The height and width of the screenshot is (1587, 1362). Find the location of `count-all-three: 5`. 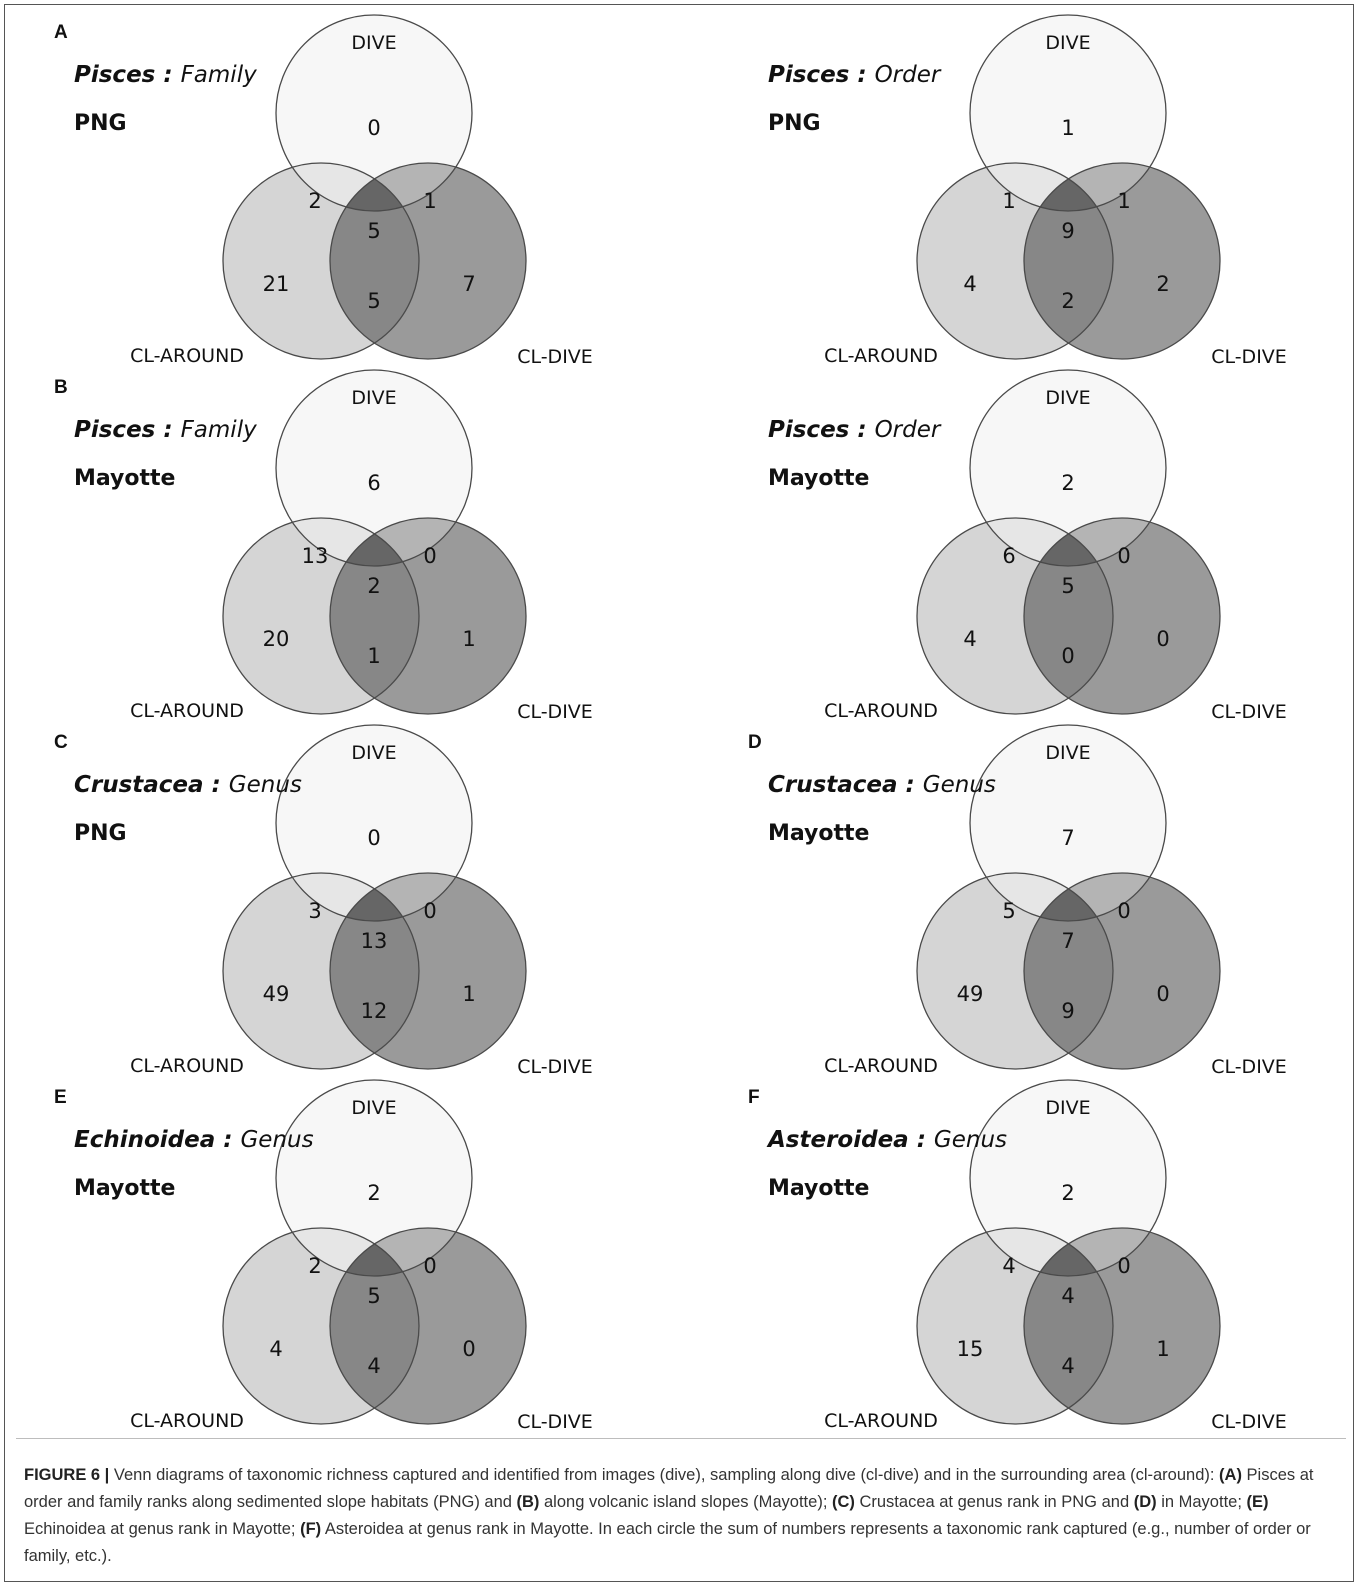

count-all-three: 5 is located at coordinates (373, 231).